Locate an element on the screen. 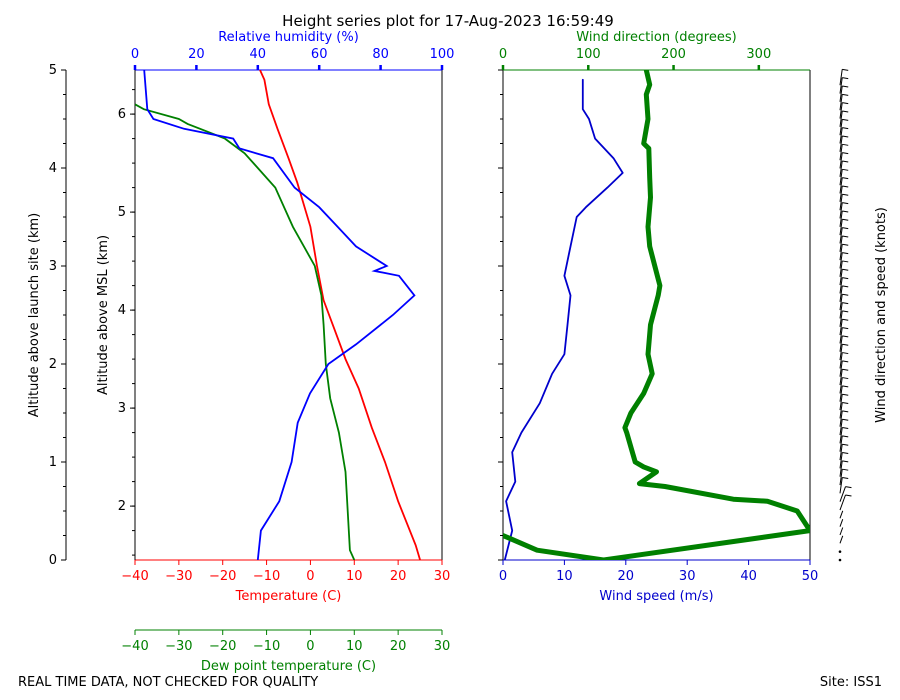 The width and height of the screenshot is (900, 700). temperature-axis-tick-label: −10 is located at coordinates (266, 576).